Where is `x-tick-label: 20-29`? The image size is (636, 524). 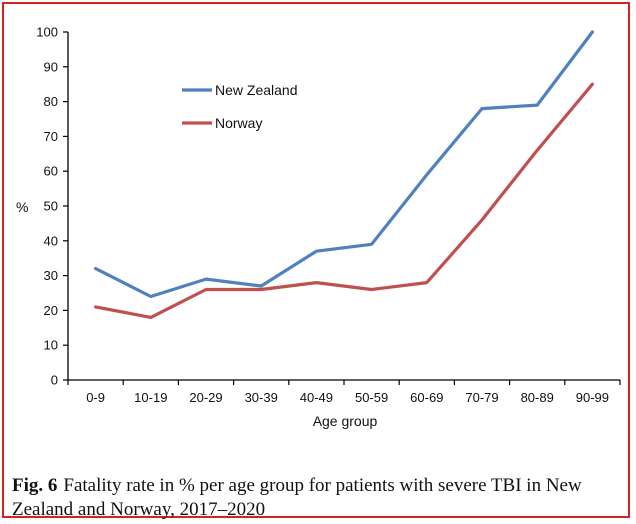
x-tick-label: 20-29 is located at coordinates (205, 397).